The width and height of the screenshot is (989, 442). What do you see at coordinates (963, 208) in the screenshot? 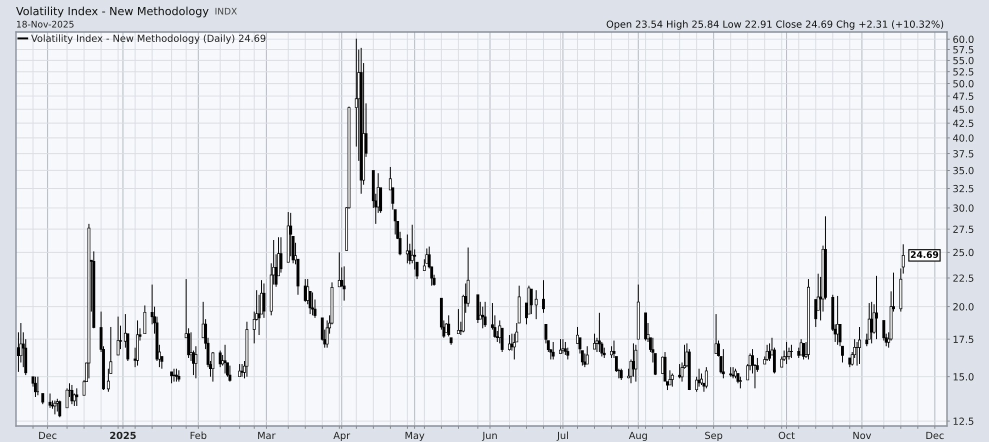
I see `y-tick-label: 30.0` at bounding box center [963, 208].